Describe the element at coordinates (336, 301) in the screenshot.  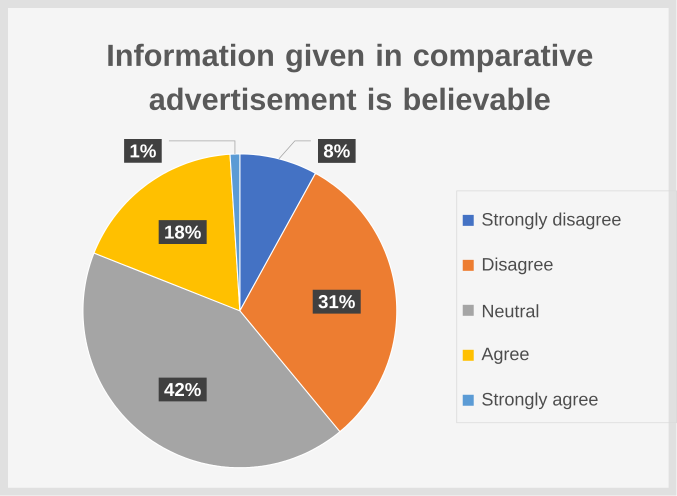
I see `data-label: 31%` at that location.